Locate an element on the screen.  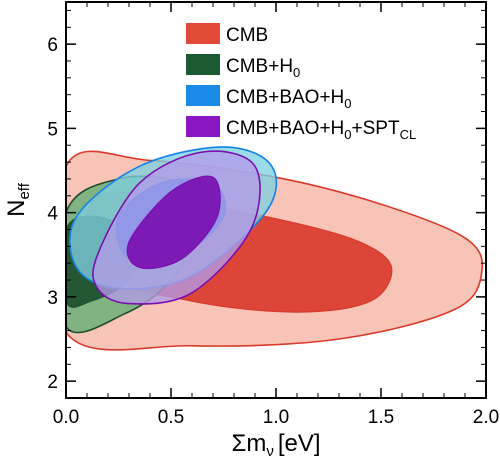
x-axis-label: Σmν [eV] is located at coordinates (275, 445).